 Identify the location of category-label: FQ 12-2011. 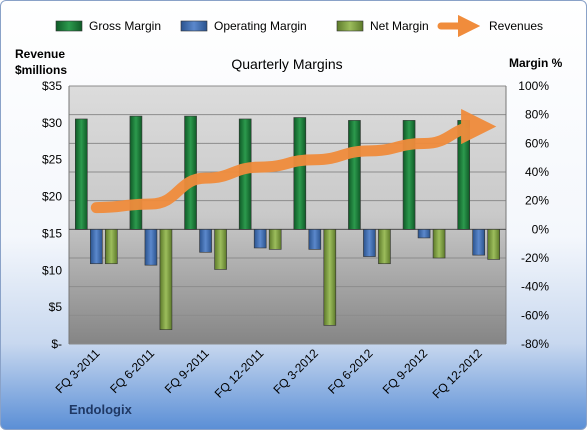
(239, 373).